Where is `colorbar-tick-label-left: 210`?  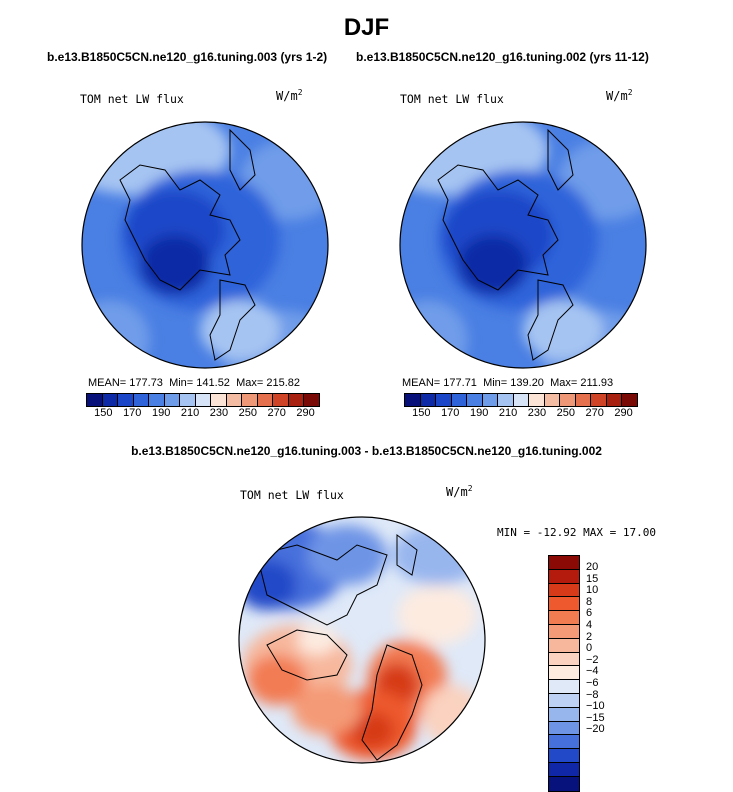
colorbar-tick-label-left: 210 is located at coordinates (190, 413).